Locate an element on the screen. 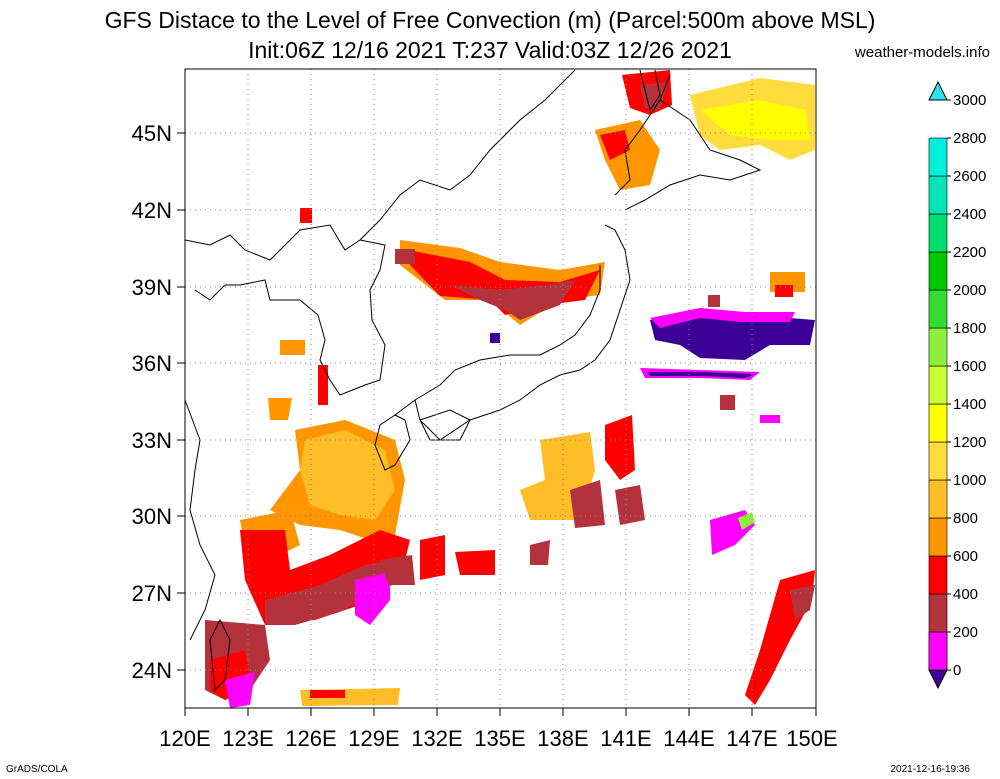  cell-400-a is located at coordinates (405, 256).